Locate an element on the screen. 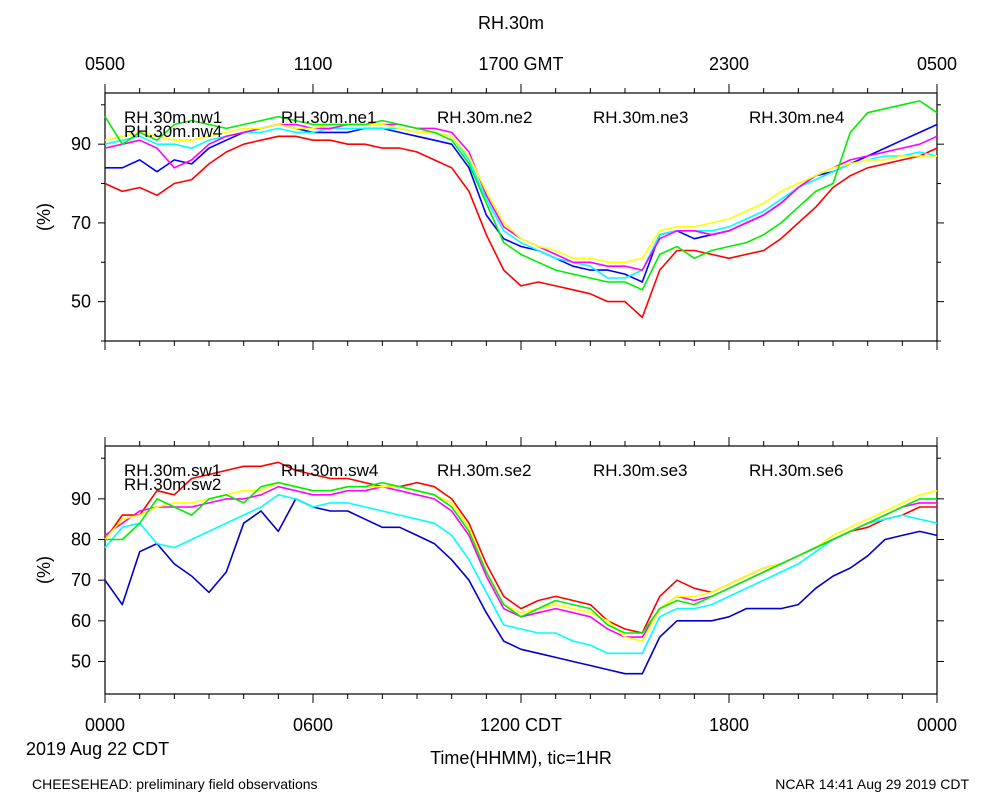  legend-sw2: RH.30m.sw2 is located at coordinates (172, 484).